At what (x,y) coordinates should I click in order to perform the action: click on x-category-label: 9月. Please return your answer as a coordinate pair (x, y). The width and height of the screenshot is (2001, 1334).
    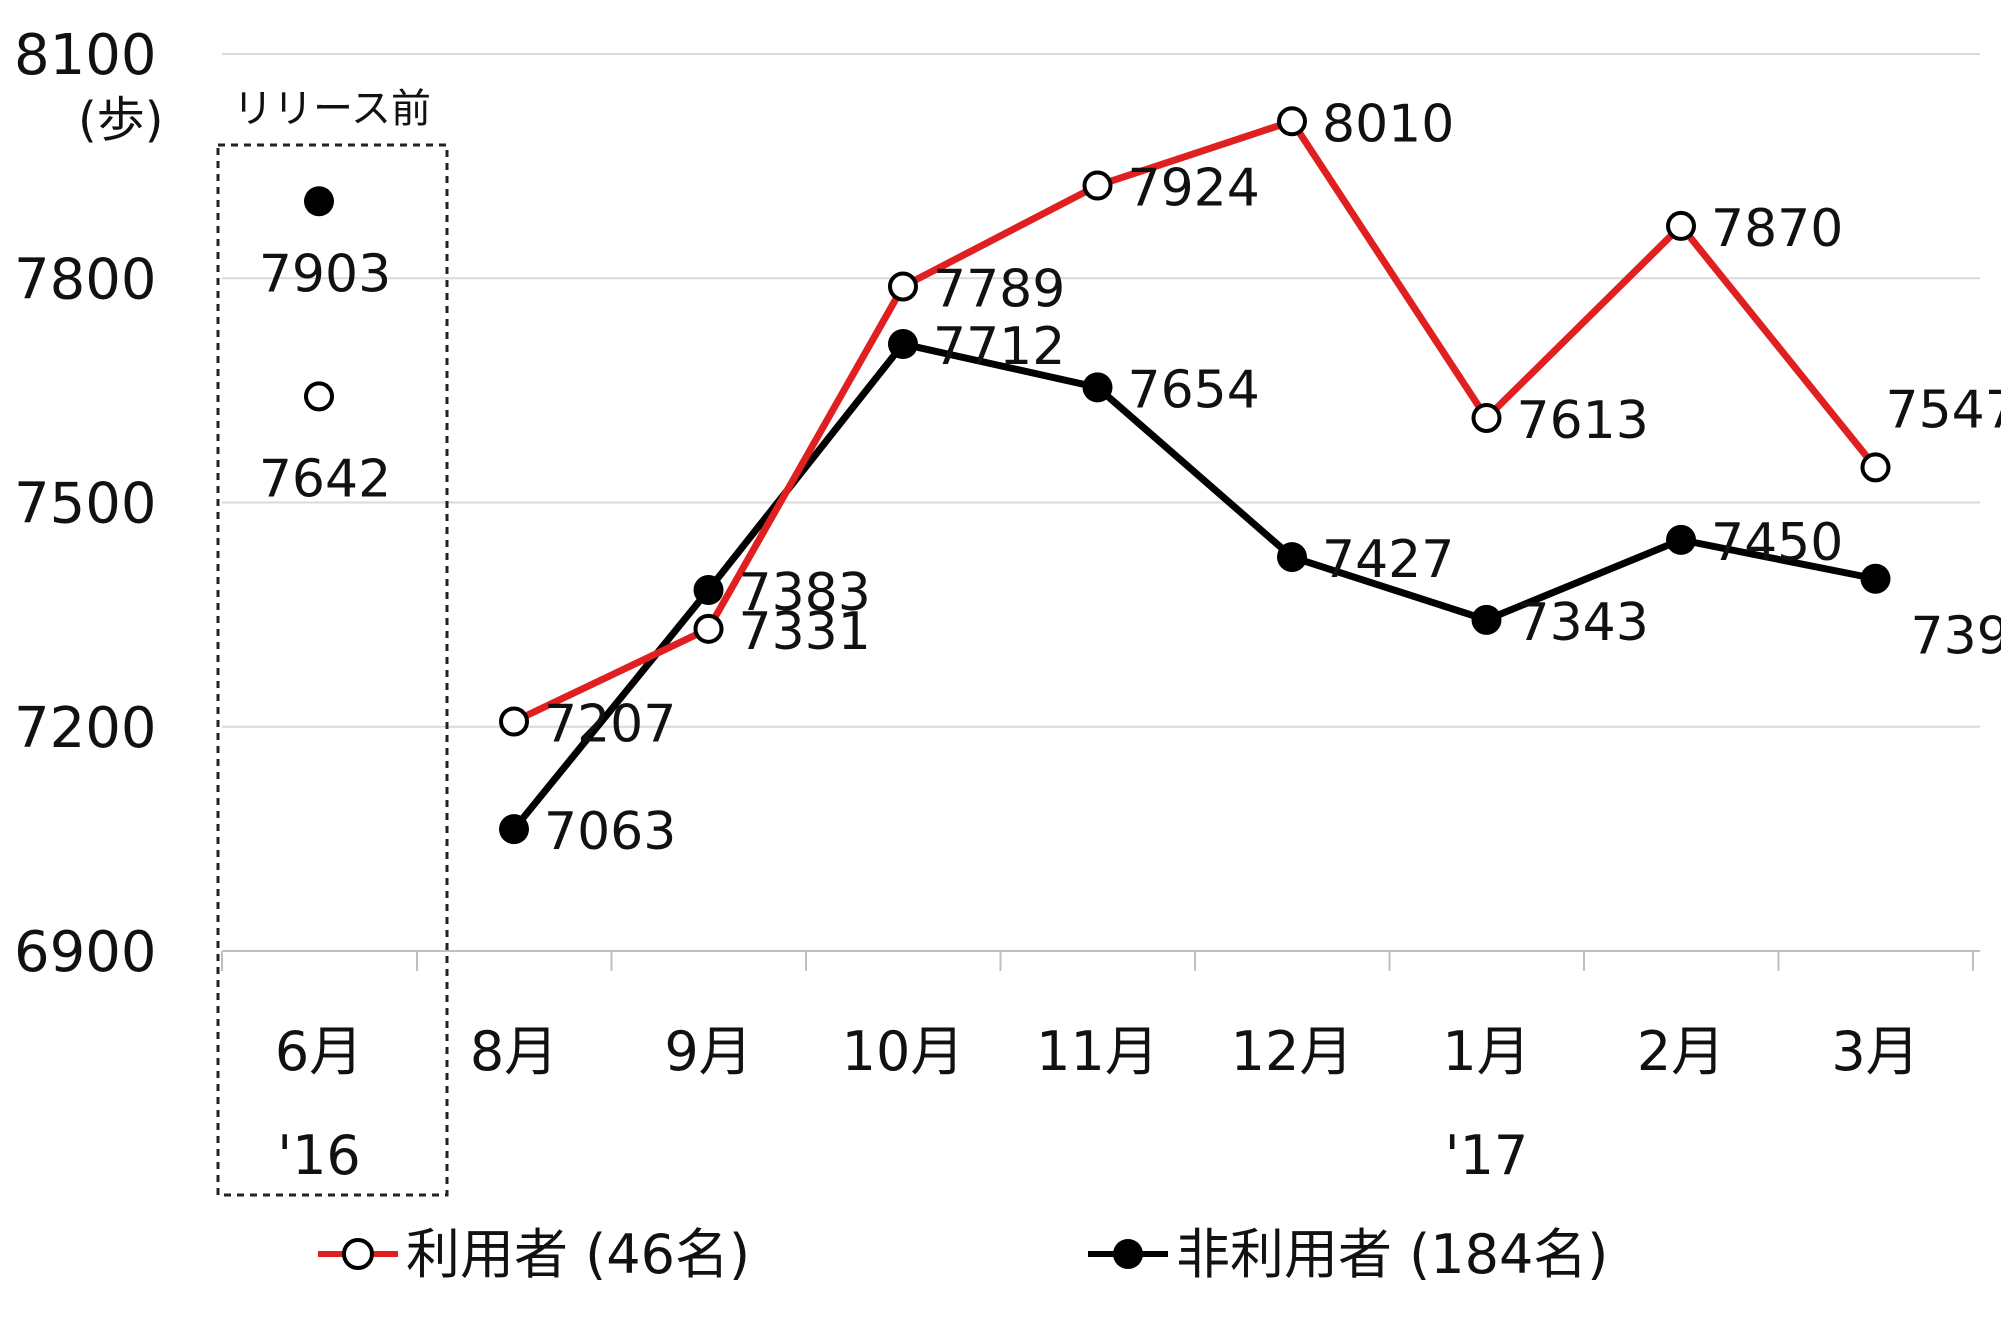
    Looking at the image, I should click on (708, 1051).